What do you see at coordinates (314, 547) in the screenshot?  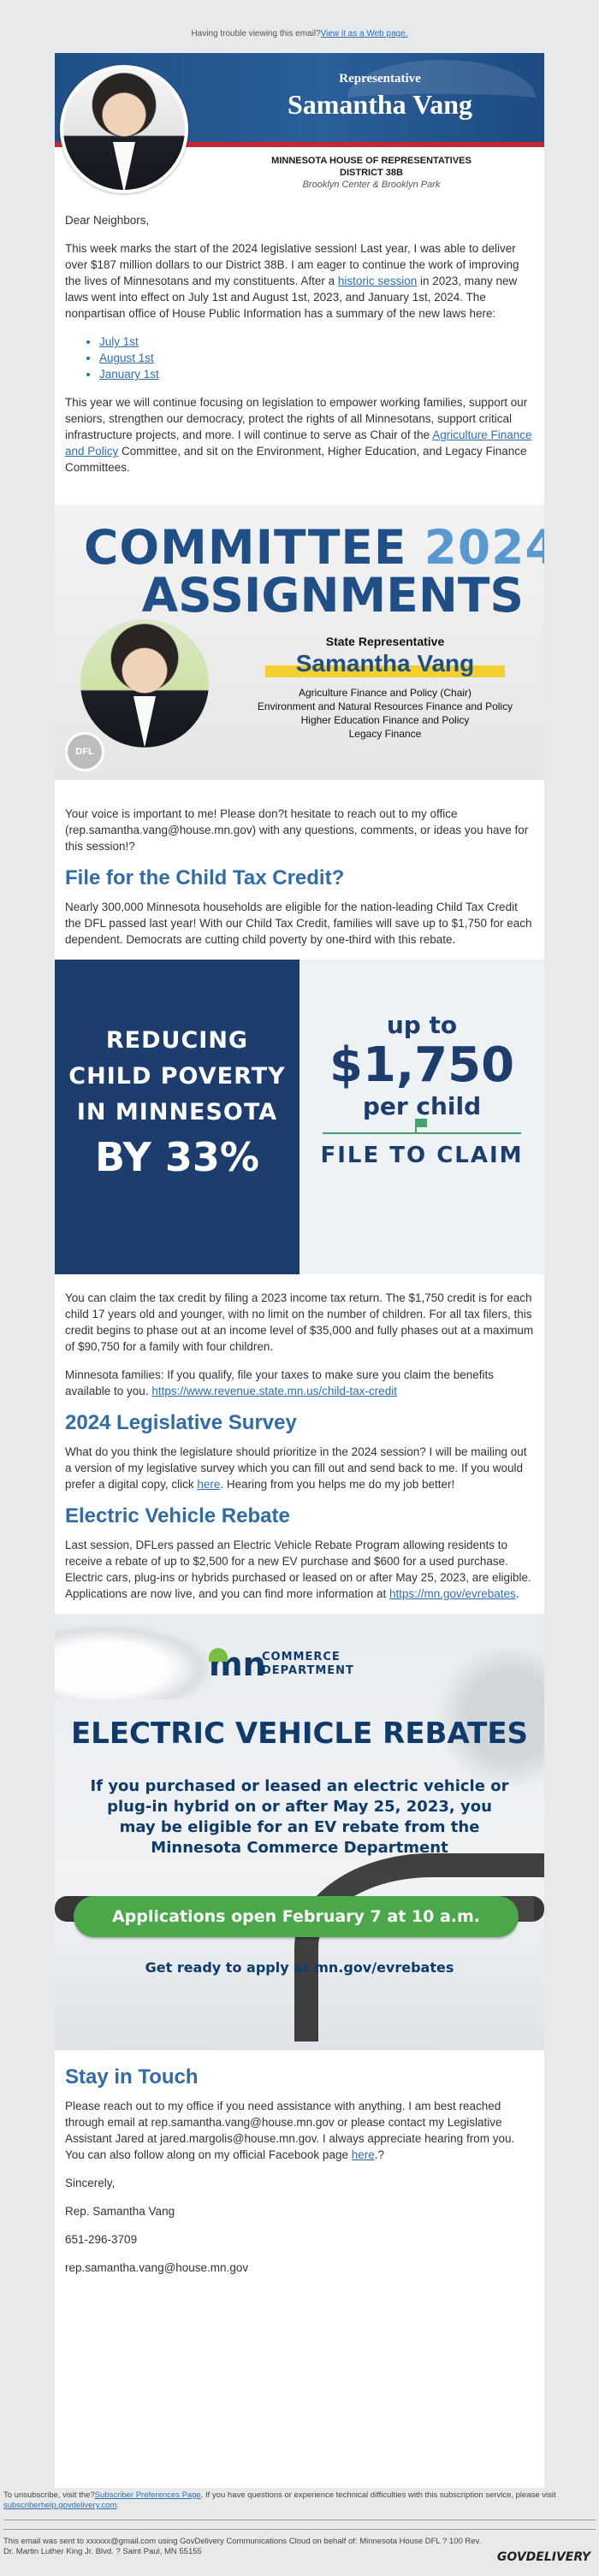 I see `committee-heading: COMMITTEE 2024` at bounding box center [314, 547].